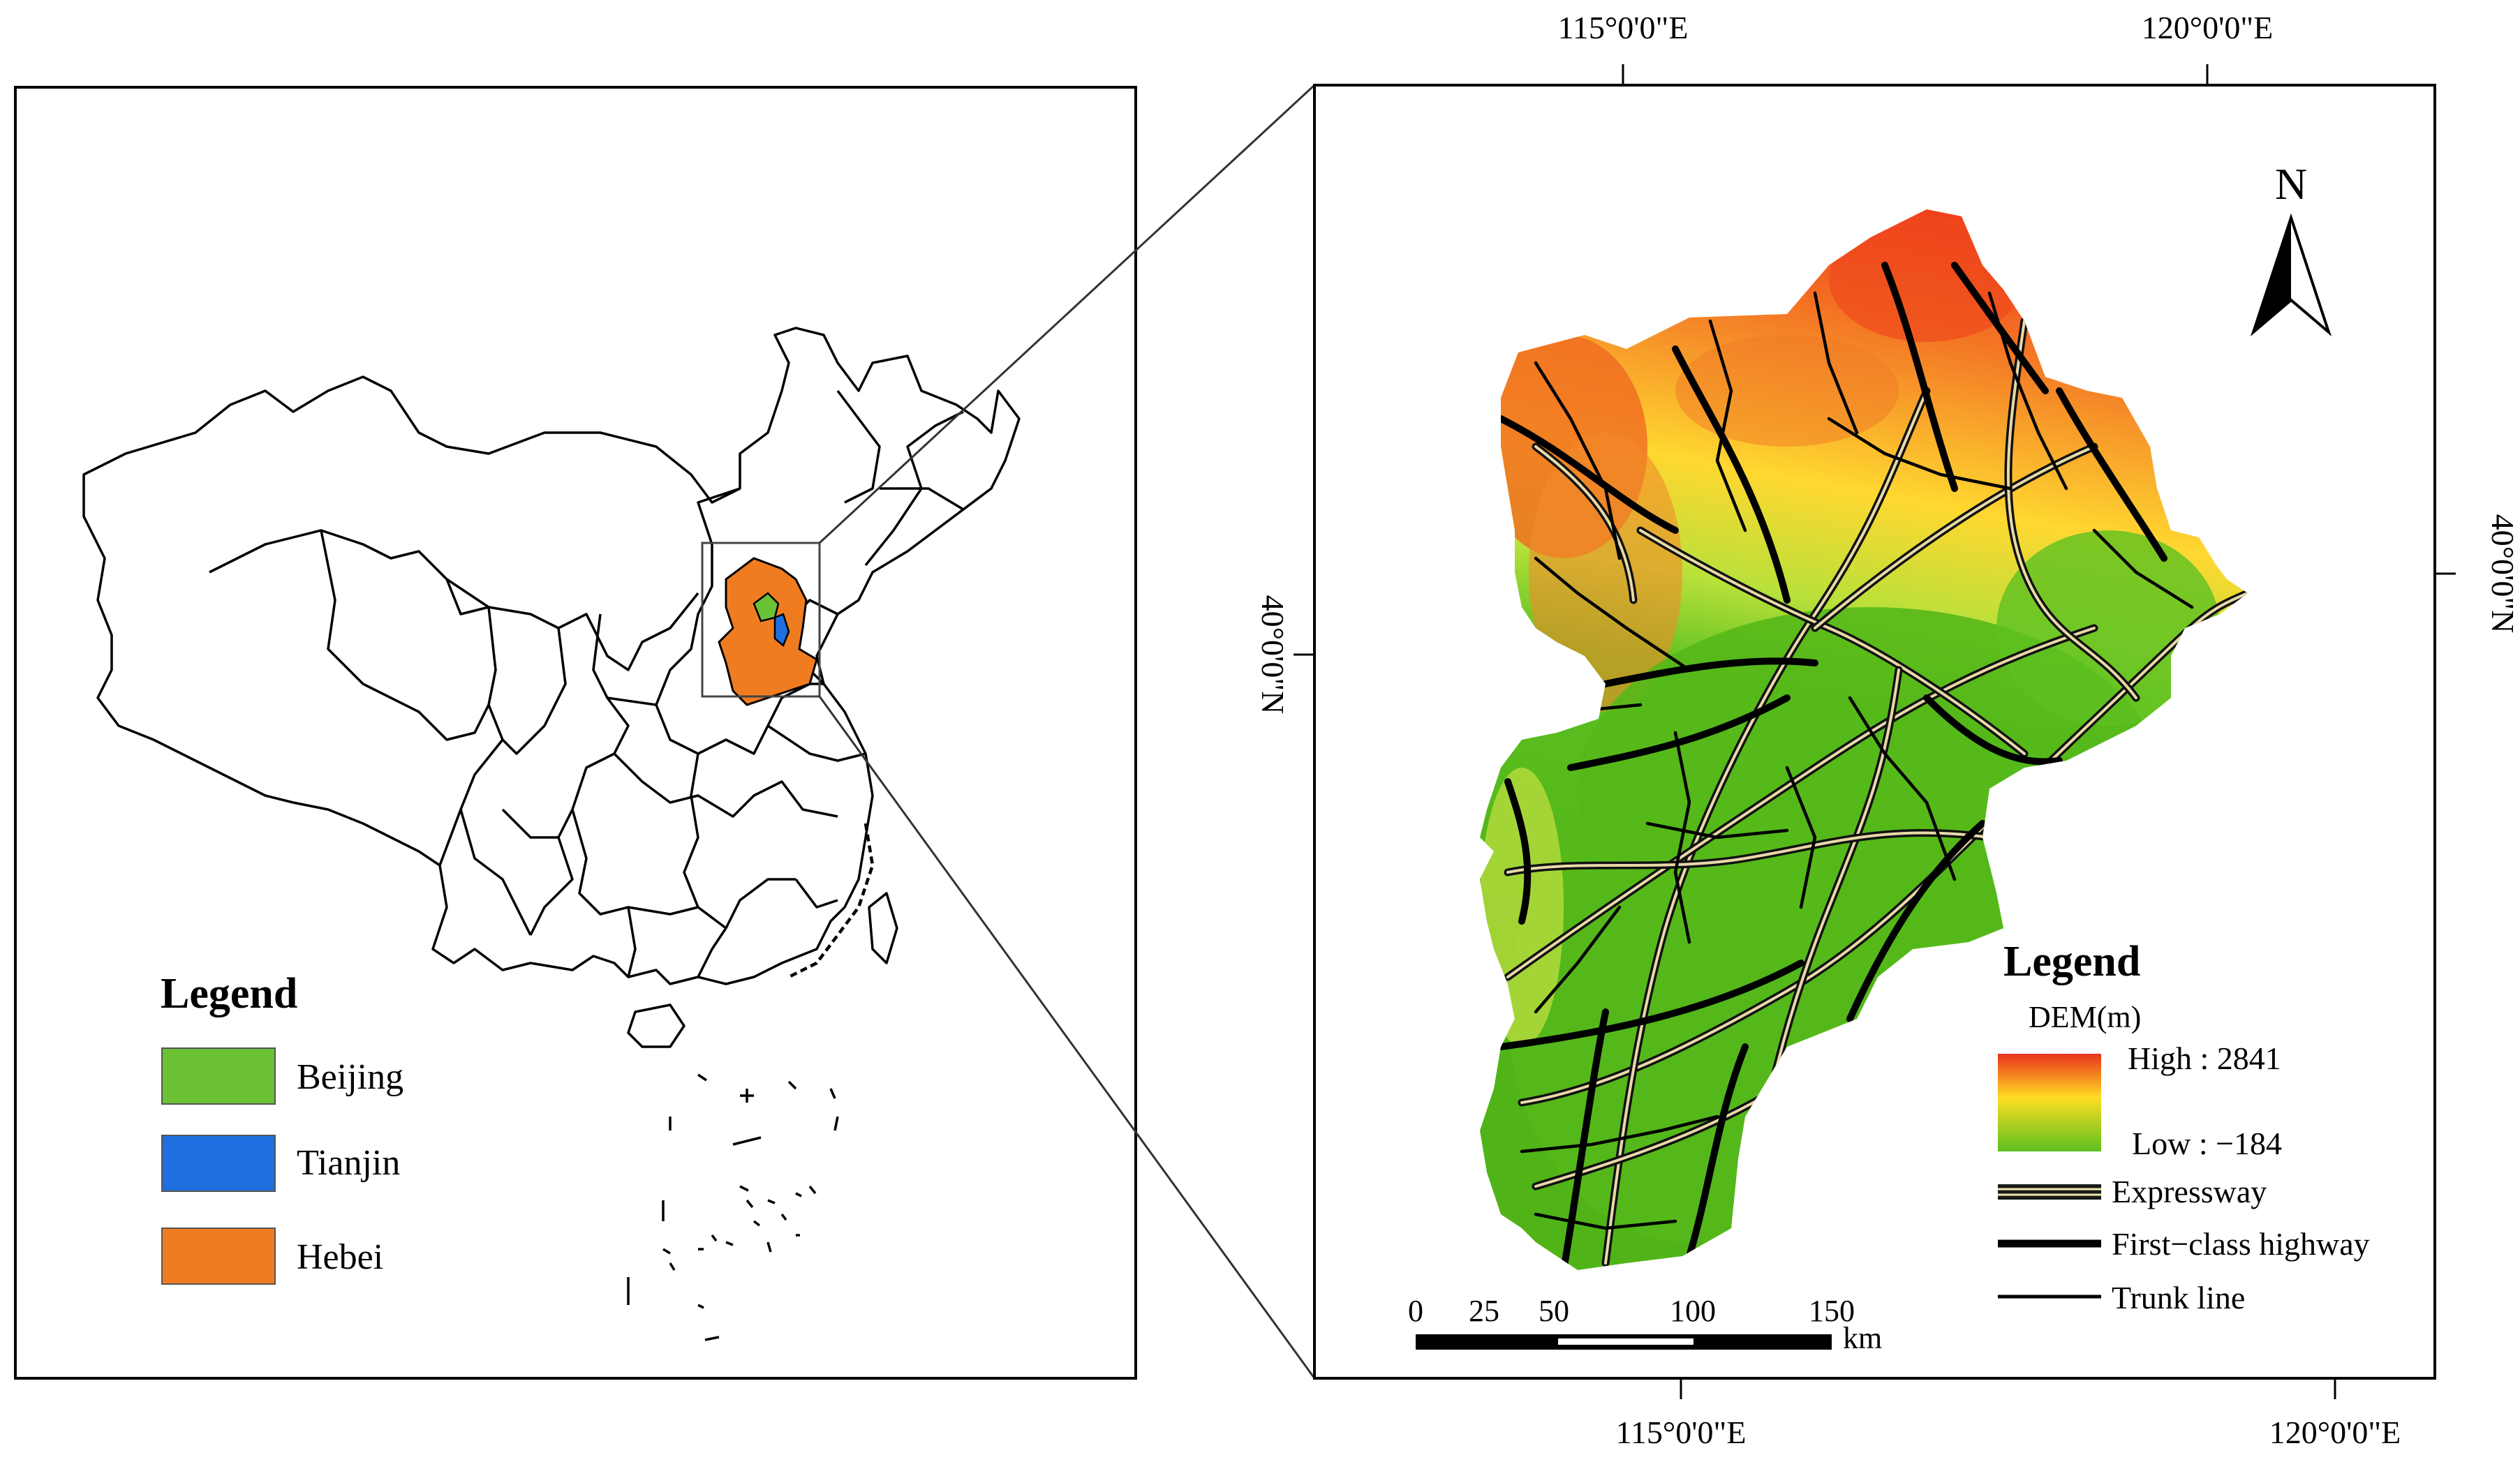  What do you see at coordinates (1862, 1338) in the screenshot?
I see `scale-unit: km` at bounding box center [1862, 1338].